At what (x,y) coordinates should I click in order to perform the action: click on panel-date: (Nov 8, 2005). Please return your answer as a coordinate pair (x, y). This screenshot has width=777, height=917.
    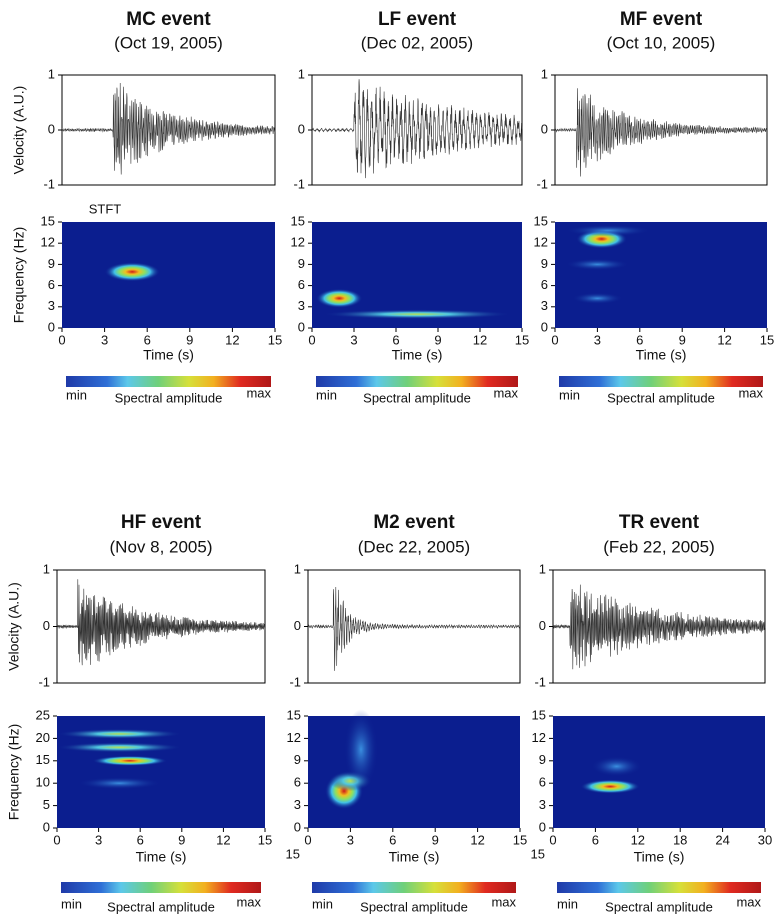
    Looking at the image, I should click on (161, 546).